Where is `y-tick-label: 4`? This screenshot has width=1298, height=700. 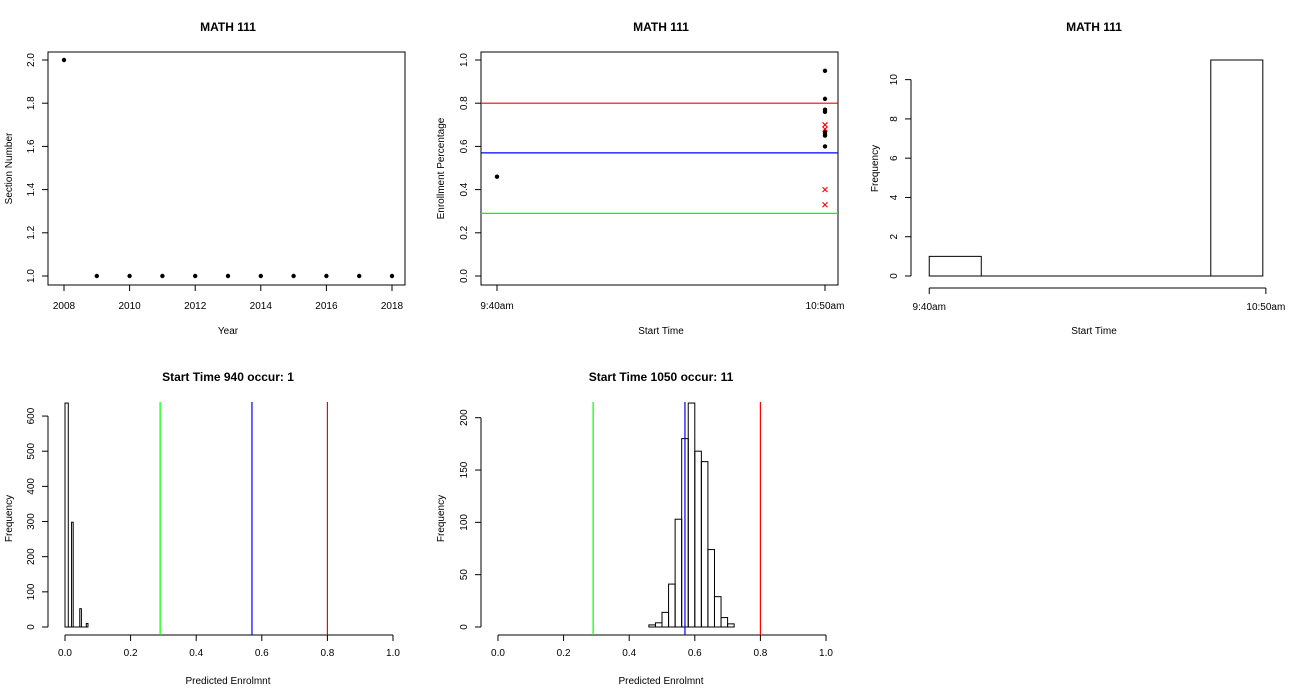 y-tick-label: 4 is located at coordinates (894, 197).